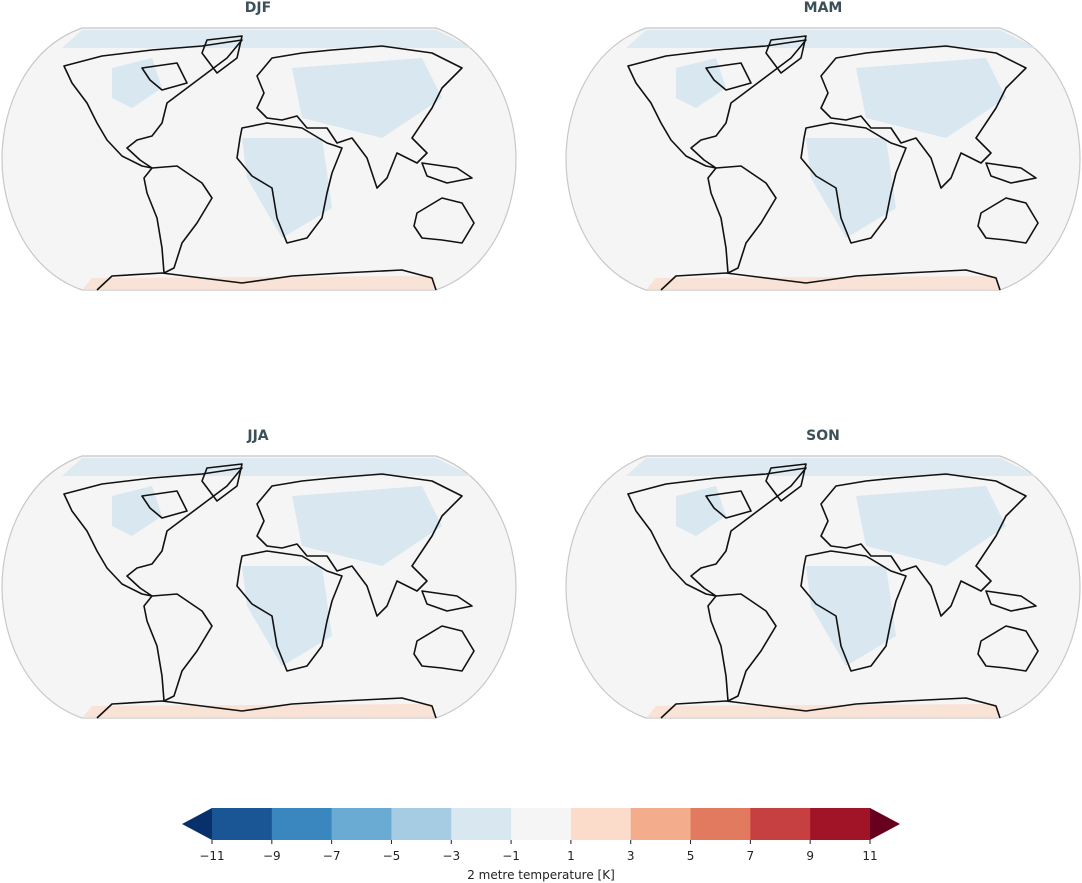 Image resolution: width=1082 pixels, height=883 pixels. Describe the element at coordinates (823, 436) in the screenshot. I see `panel-title: SON` at that location.